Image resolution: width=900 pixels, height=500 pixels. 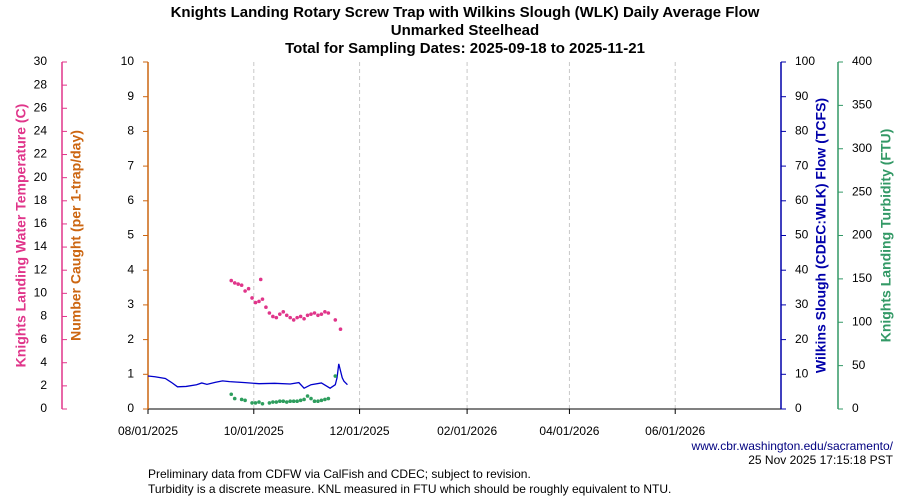 What do you see at coordinates (862, 278) in the screenshot?
I see `y-tick-label: 150` at bounding box center [862, 278].